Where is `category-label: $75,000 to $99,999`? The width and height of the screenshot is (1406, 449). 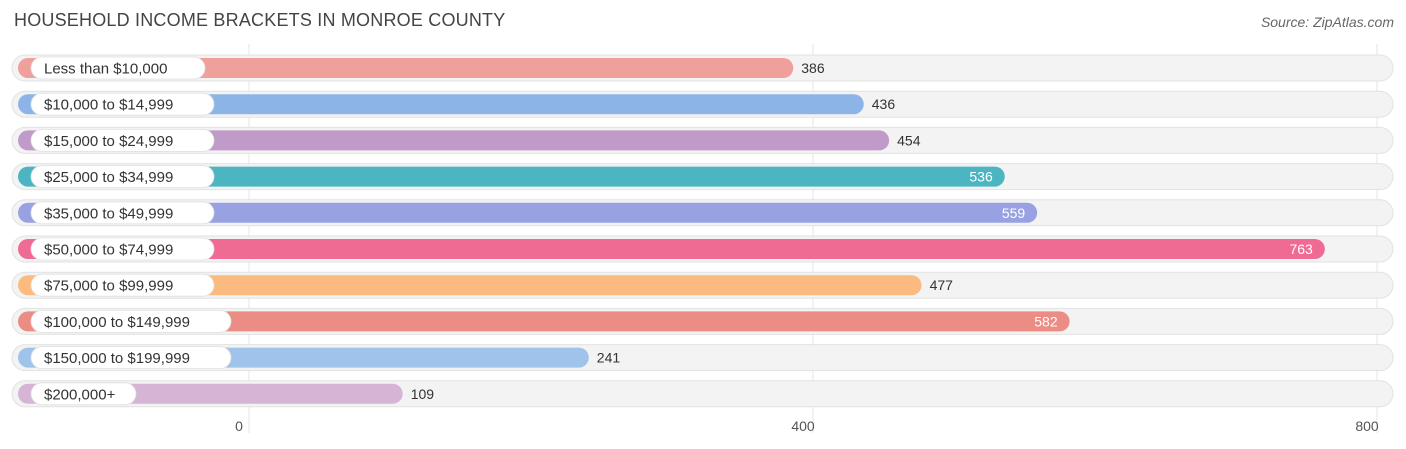
category-label: $75,000 to $99,999 is located at coordinates (108, 286).